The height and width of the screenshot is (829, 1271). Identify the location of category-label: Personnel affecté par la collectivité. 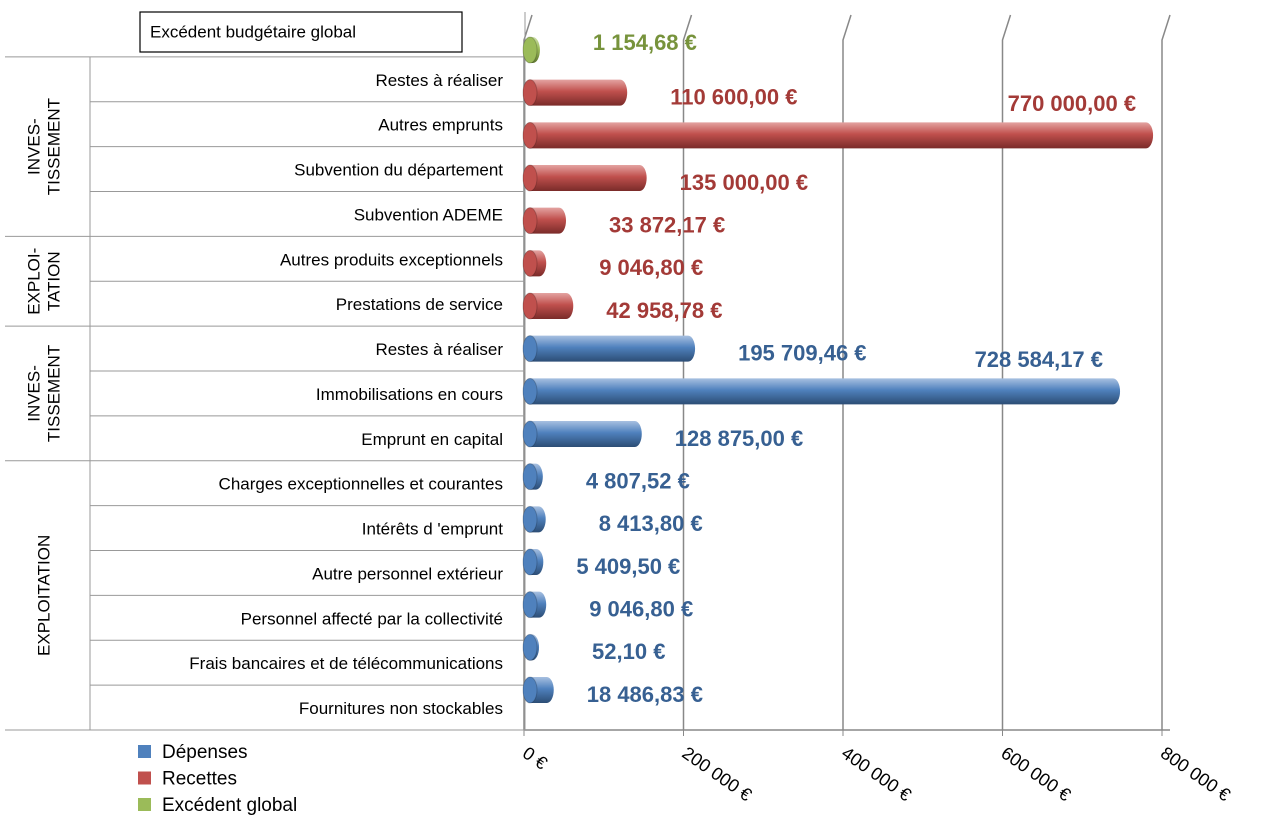
(372, 618).